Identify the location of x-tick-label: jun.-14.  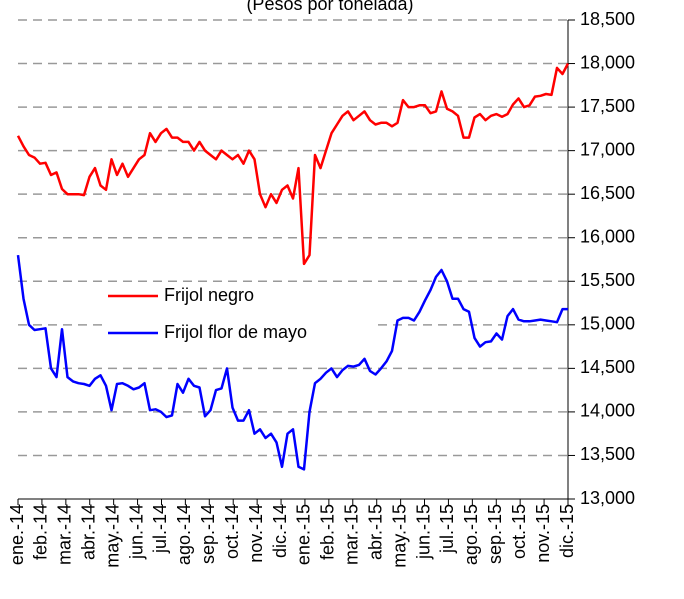
(136, 532).